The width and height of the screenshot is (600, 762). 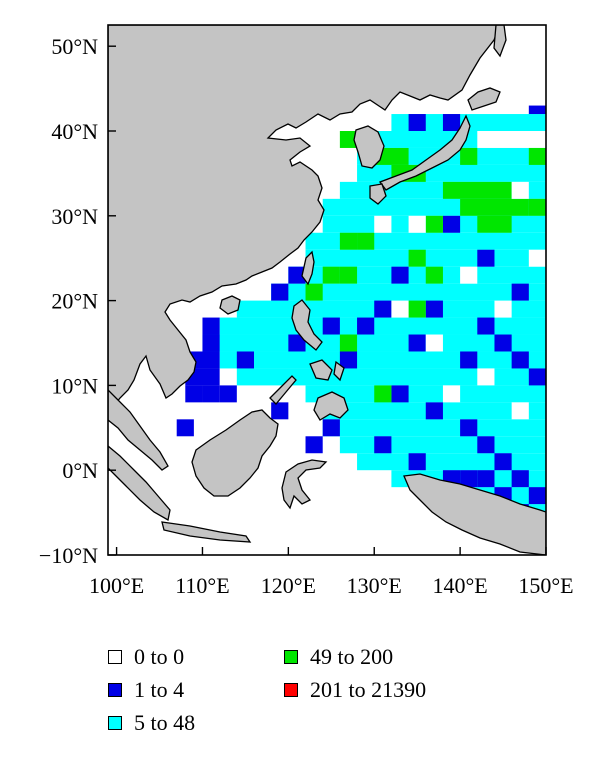 What do you see at coordinates (283, 390) in the screenshot?
I see `palawan-island` at bounding box center [283, 390].